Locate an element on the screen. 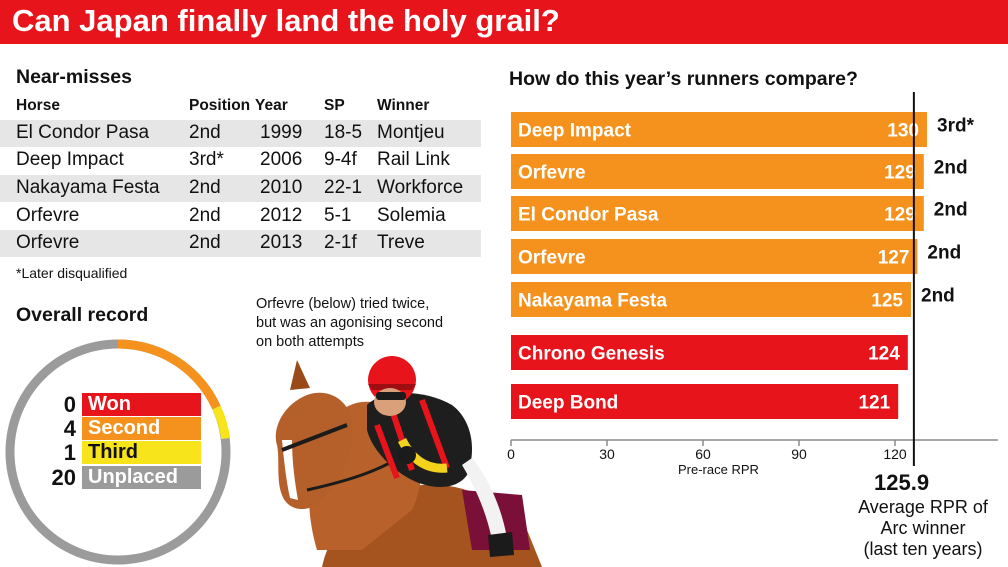 This screenshot has height=567, width=1008. horse-head is located at coordinates (314, 451).